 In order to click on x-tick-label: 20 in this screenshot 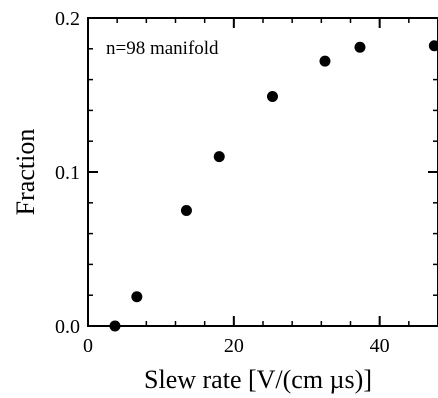, I will do `click(234, 346)`.